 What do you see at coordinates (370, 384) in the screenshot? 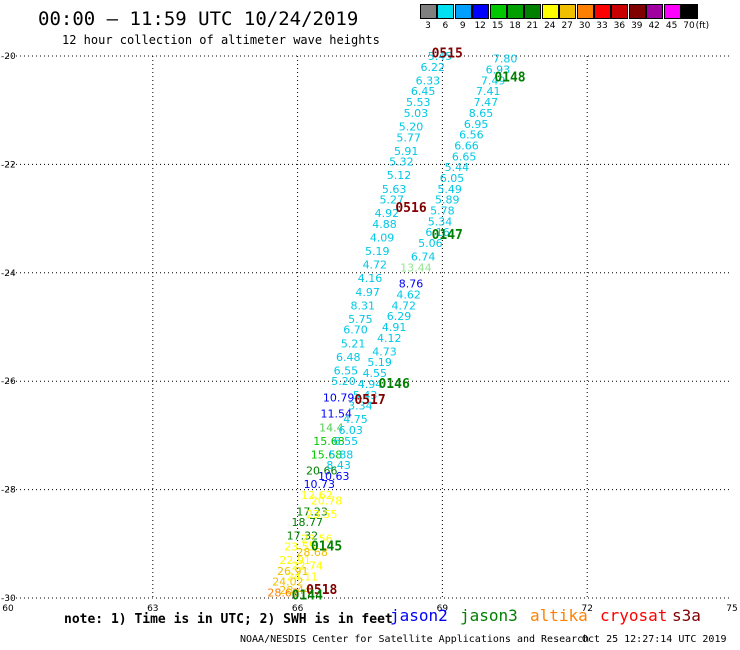
I see `wave-height-label: 4.94` at bounding box center [370, 384].